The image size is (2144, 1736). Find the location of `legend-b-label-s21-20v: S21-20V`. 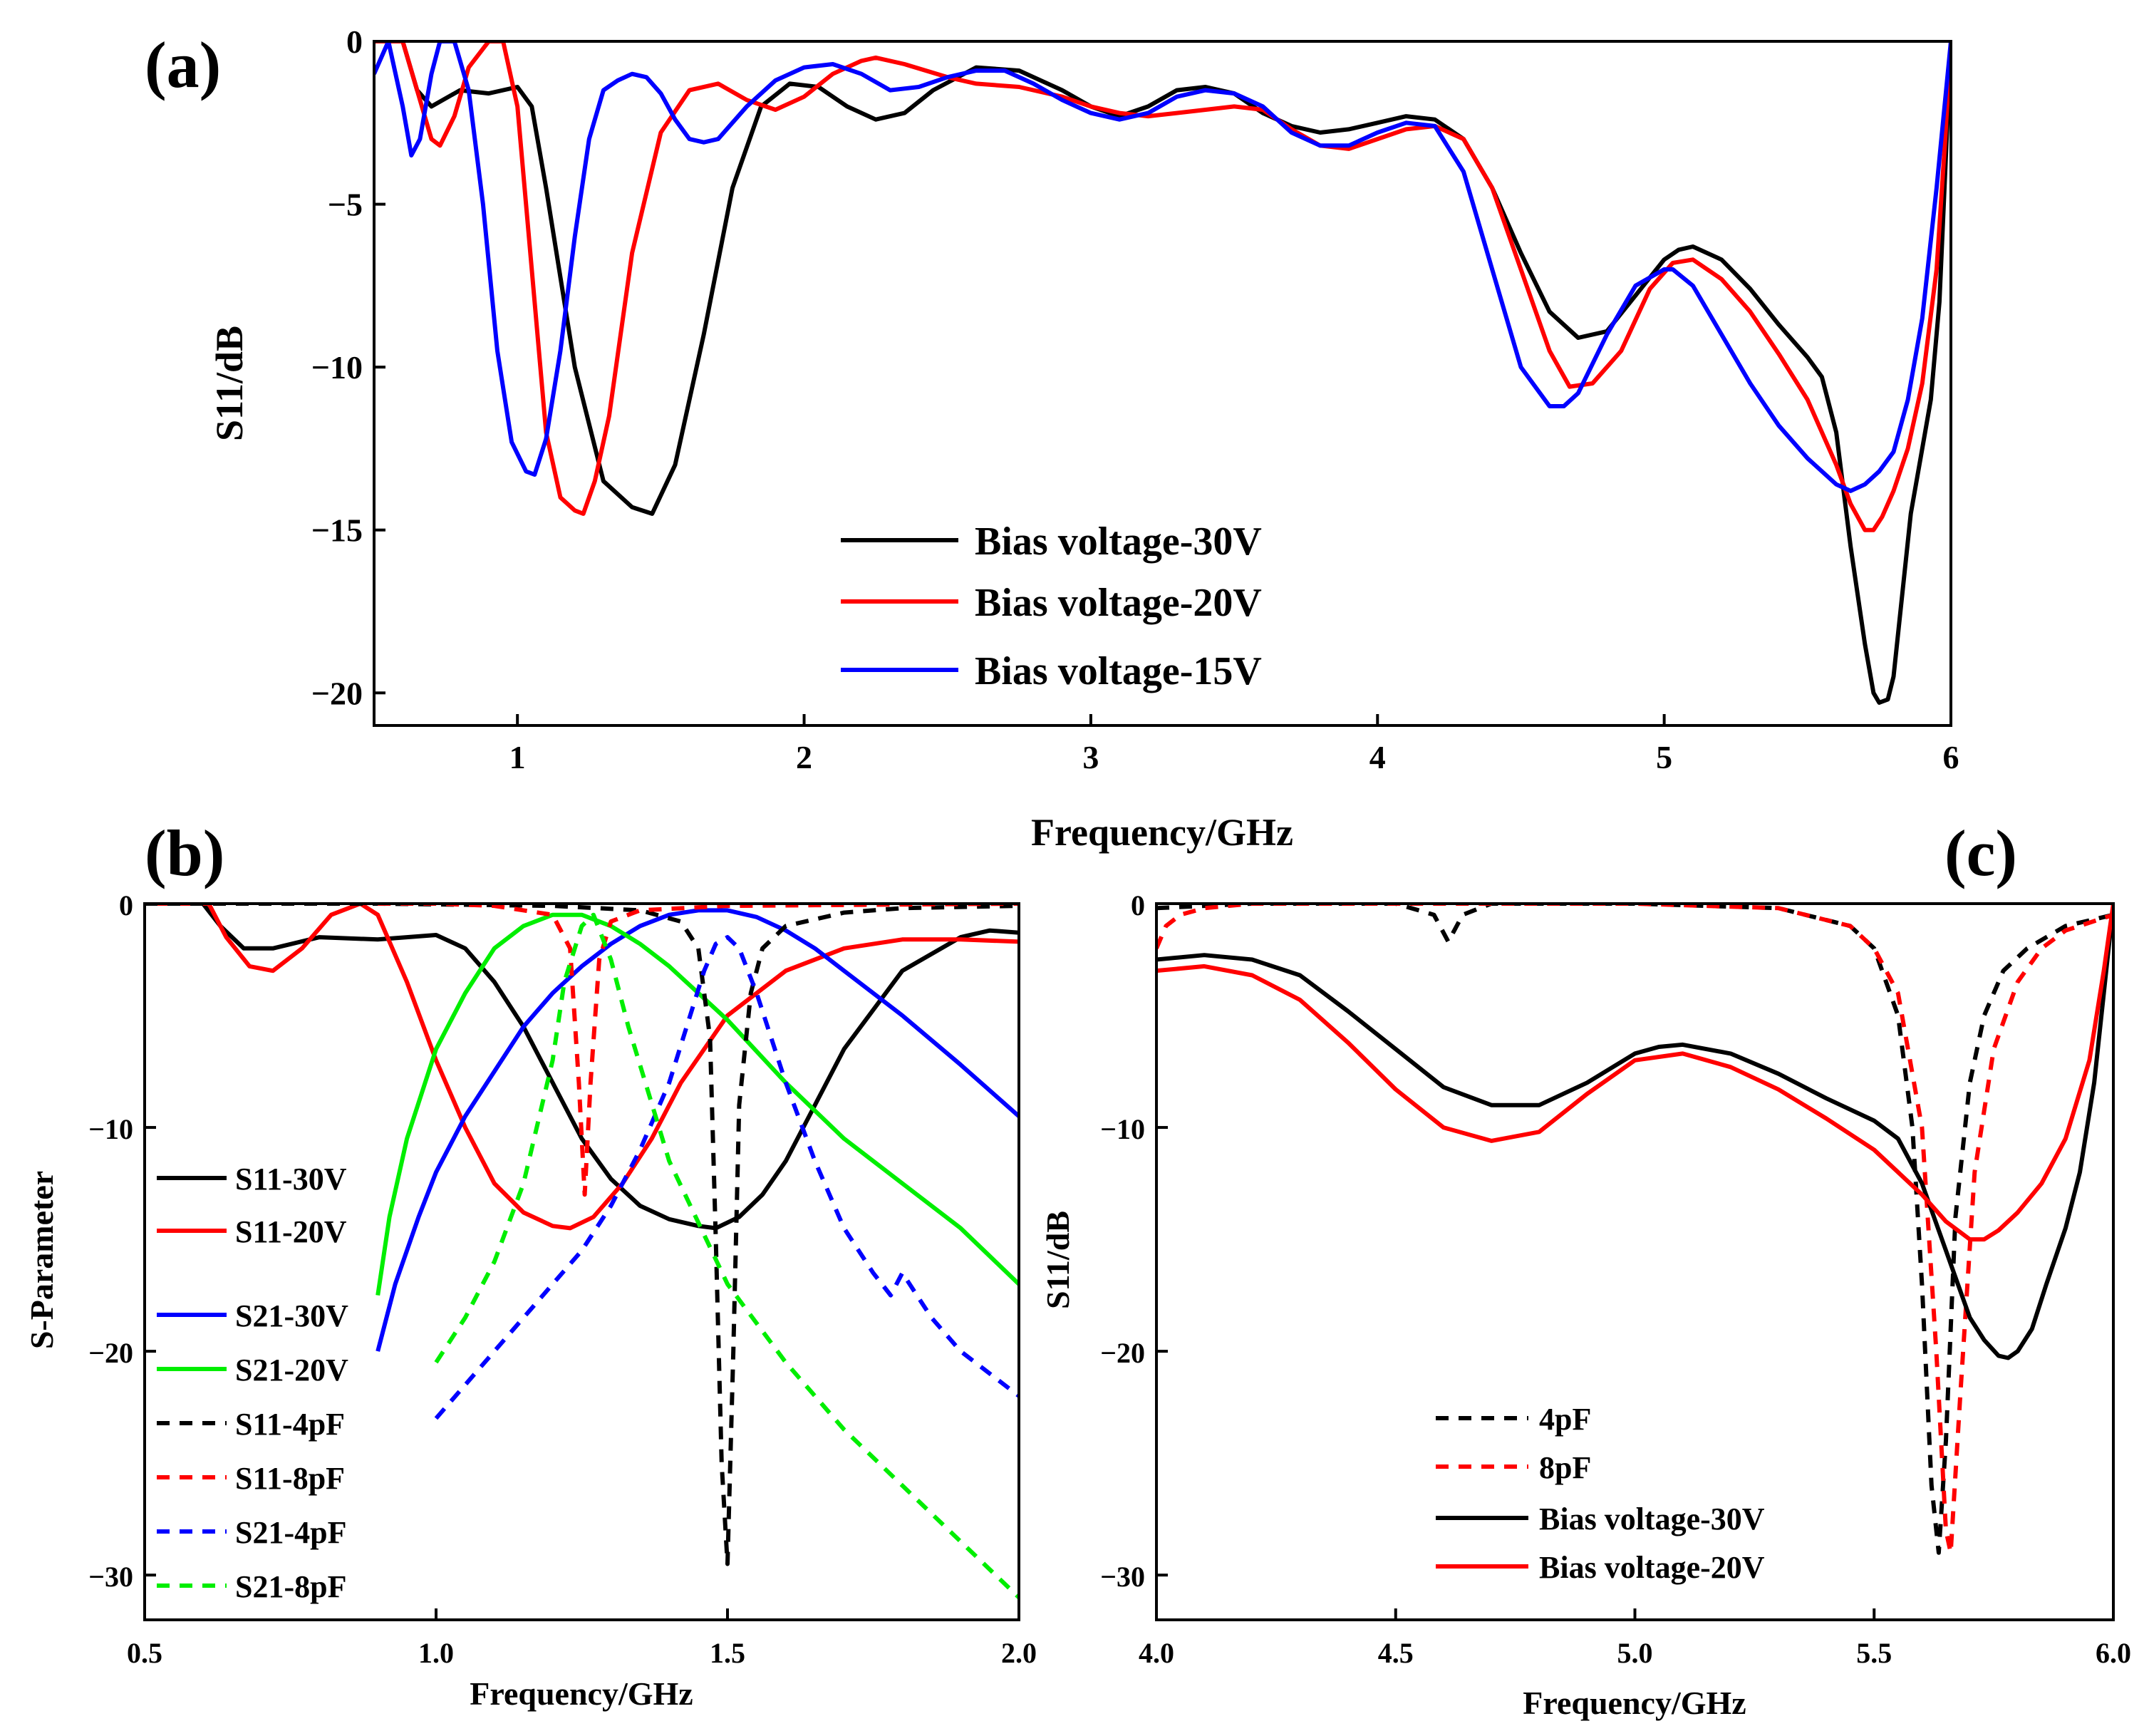

legend-b-label-s21-20v: S21-20V is located at coordinates (291, 1371).